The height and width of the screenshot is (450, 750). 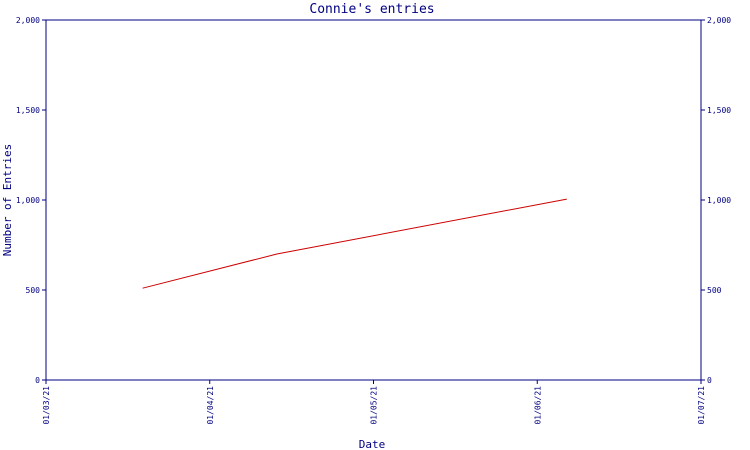 What do you see at coordinates (28, 20) in the screenshot?
I see `y-tick-label-left: 2,000` at bounding box center [28, 20].